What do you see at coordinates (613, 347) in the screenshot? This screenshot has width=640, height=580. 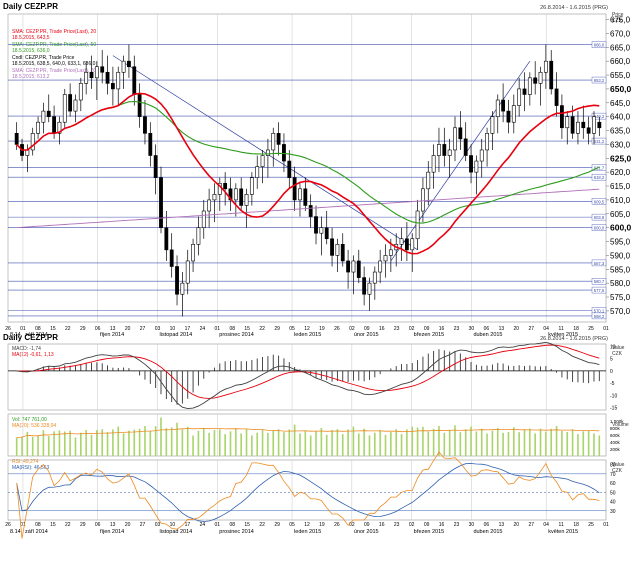 I see `macd-ytick-label: 10` at bounding box center [613, 347].